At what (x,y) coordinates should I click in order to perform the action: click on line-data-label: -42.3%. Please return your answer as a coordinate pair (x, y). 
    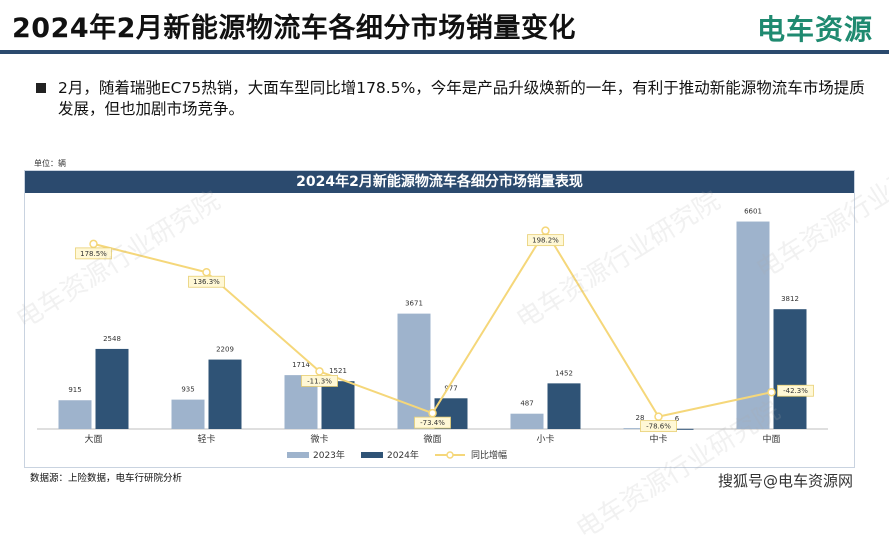
    Looking at the image, I should click on (795, 391).